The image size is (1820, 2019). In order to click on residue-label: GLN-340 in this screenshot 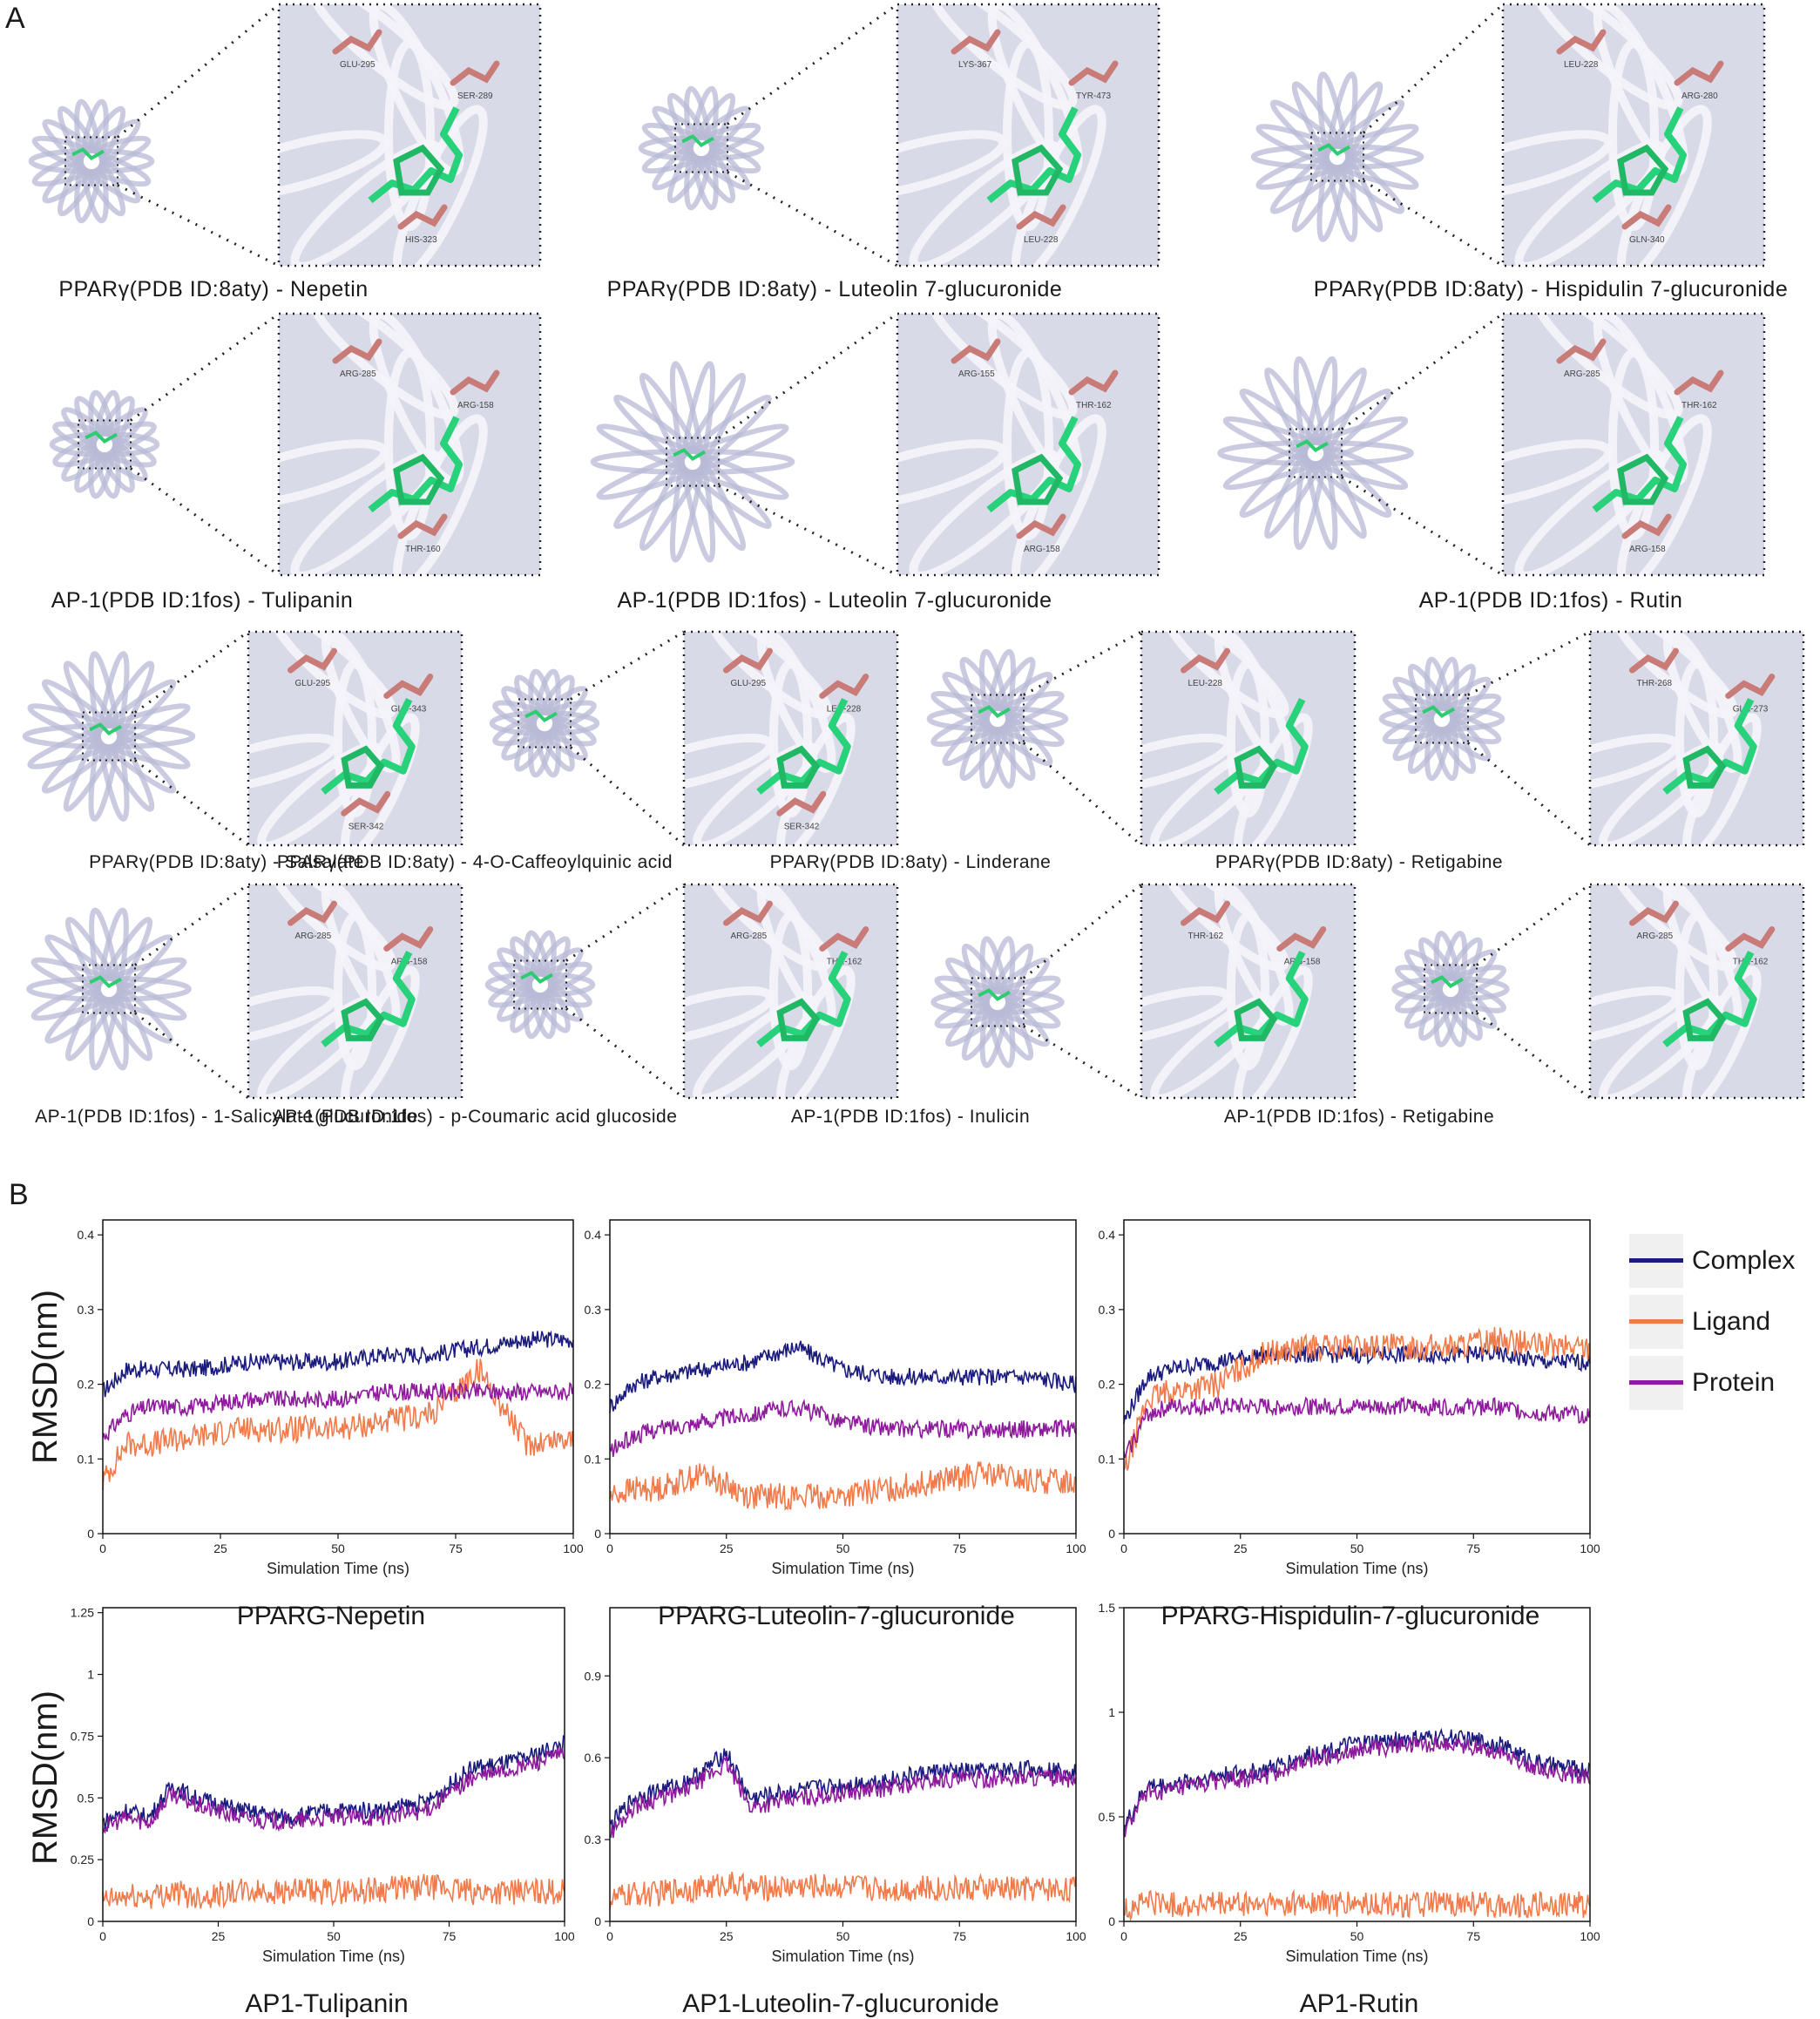, I will do `click(1647, 240)`.